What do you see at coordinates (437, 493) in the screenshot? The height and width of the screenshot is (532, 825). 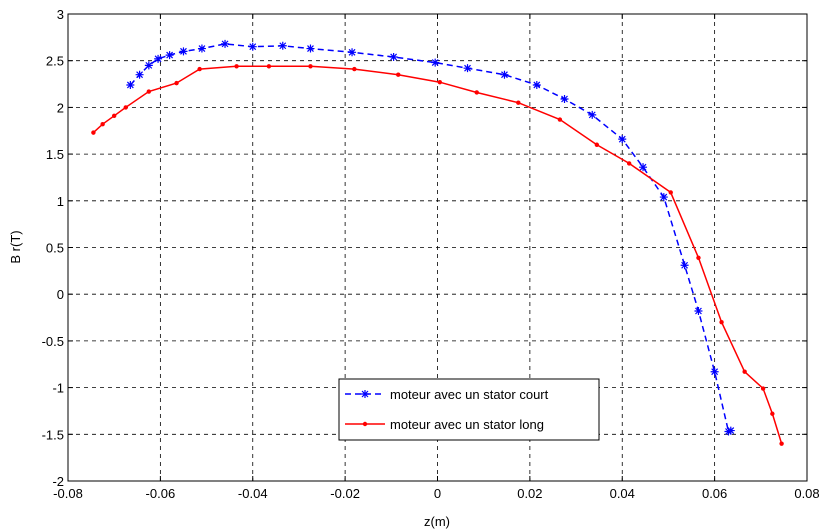 I see `x-tick-label: 0` at bounding box center [437, 493].